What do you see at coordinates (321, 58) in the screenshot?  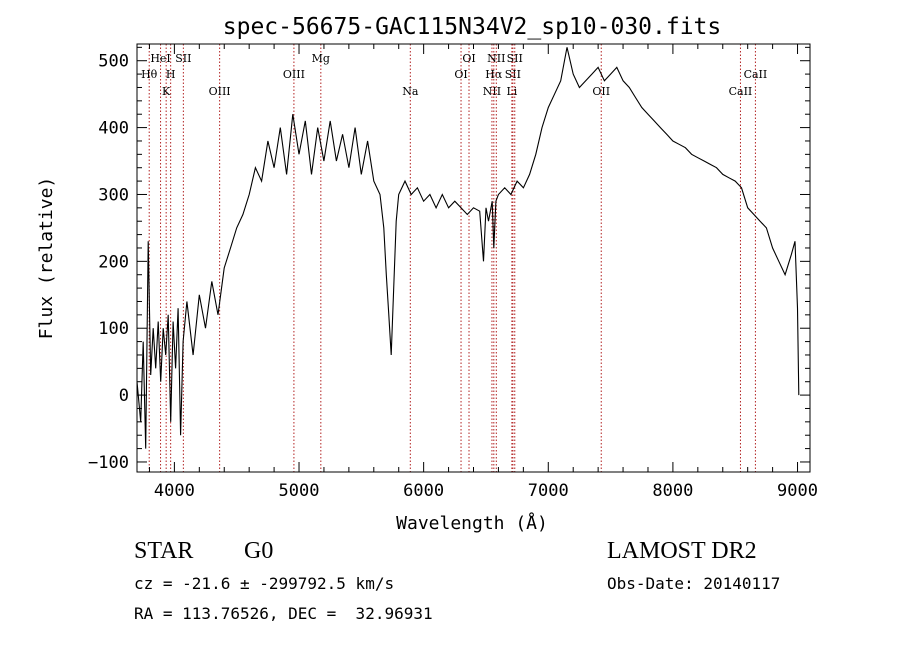 I see `line-label-7: Mg` at bounding box center [321, 58].